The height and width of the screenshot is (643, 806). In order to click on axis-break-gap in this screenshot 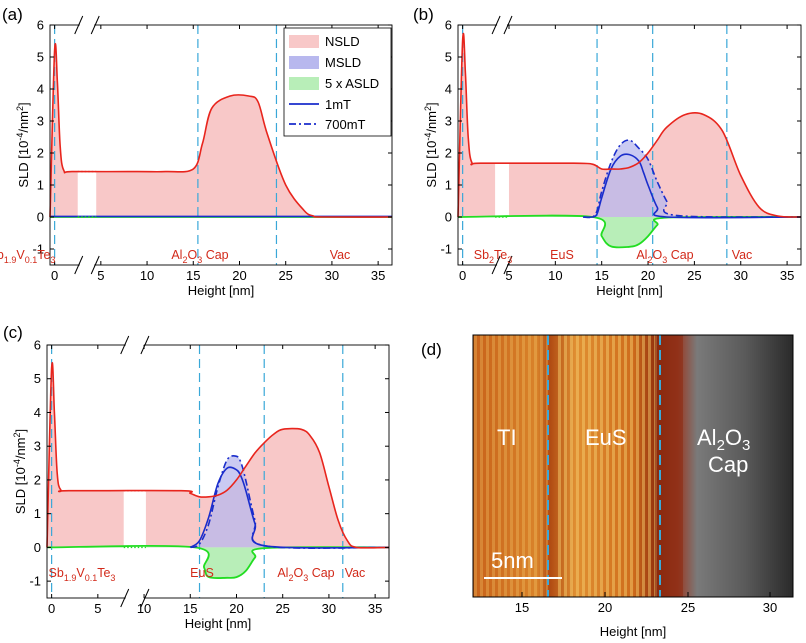, I will do `click(134, 471)`.